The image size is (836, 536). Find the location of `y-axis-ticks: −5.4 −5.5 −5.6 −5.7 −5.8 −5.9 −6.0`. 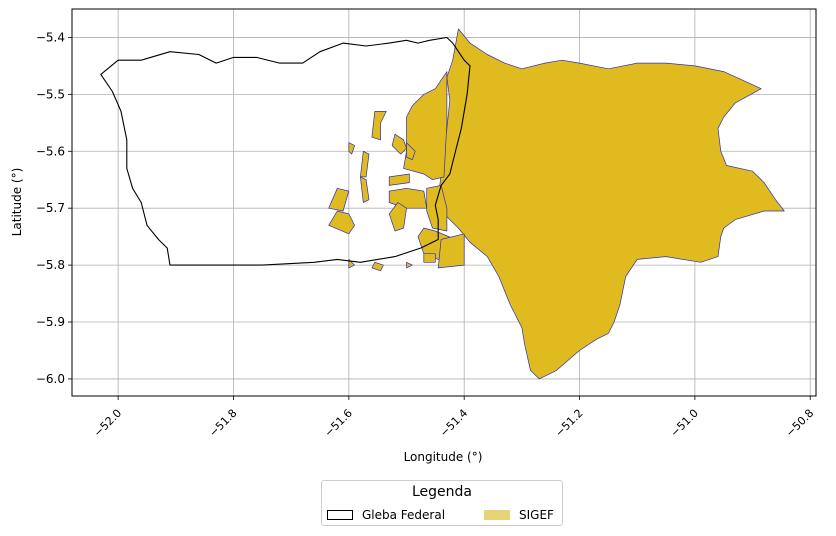

y-axis-ticks: −5.4 −5.5 −5.6 −5.7 −5.8 −5.9 −6.0 is located at coordinates (54, 208).